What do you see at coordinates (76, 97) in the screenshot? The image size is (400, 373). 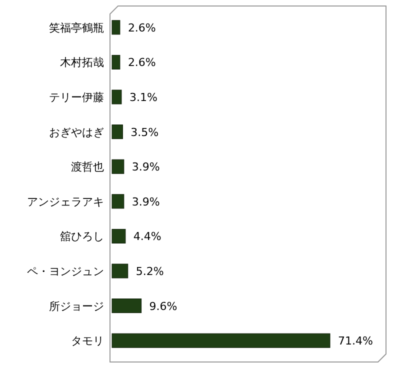 I see `y-tick-label: テリー伊藤` at bounding box center [76, 97].